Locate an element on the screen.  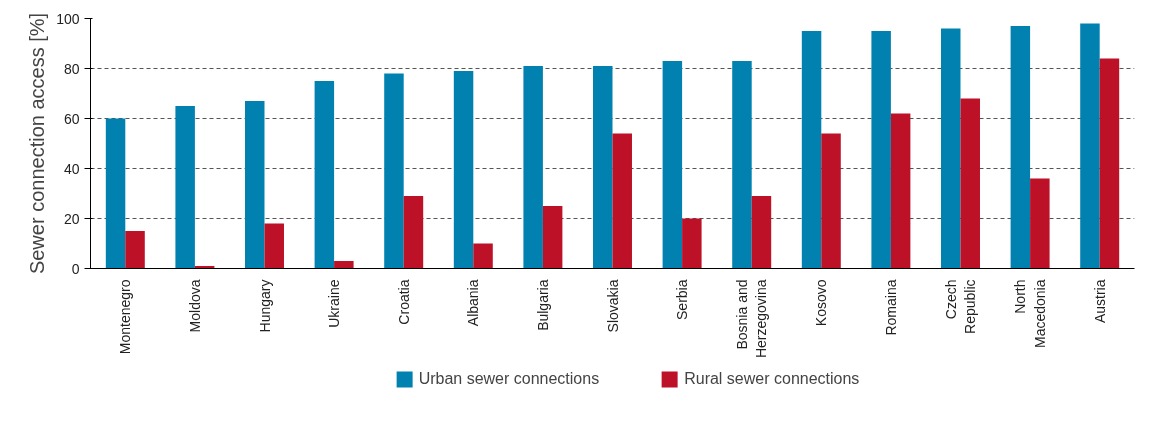
x-tick-label: Albania is located at coordinates (473, 303).